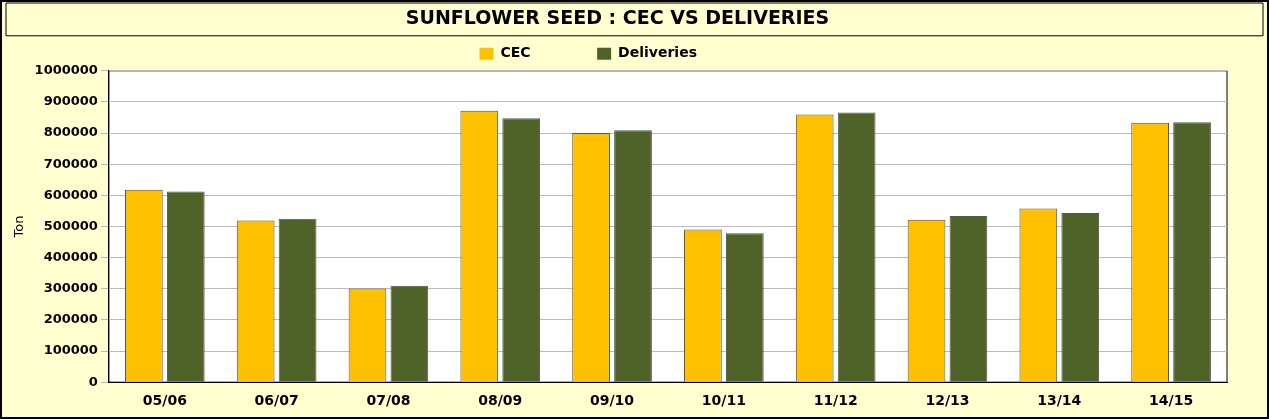  Describe the element at coordinates (70, 163) in the screenshot. I see `y-tick-label: 700000` at that location.